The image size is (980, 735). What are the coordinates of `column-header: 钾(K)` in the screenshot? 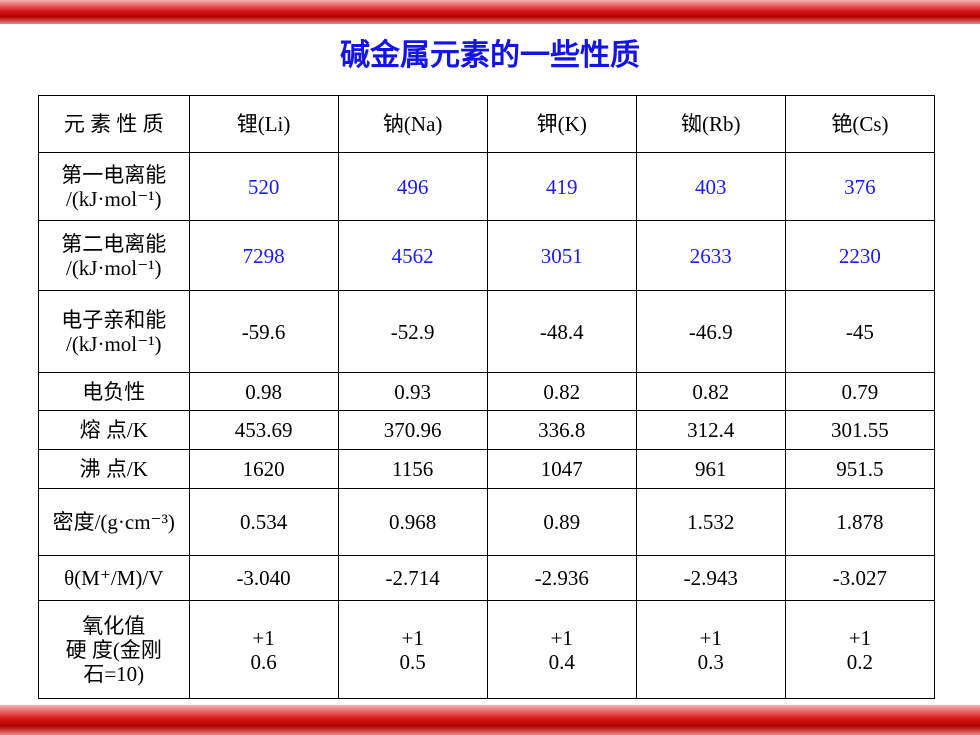 It's located at (561, 124).